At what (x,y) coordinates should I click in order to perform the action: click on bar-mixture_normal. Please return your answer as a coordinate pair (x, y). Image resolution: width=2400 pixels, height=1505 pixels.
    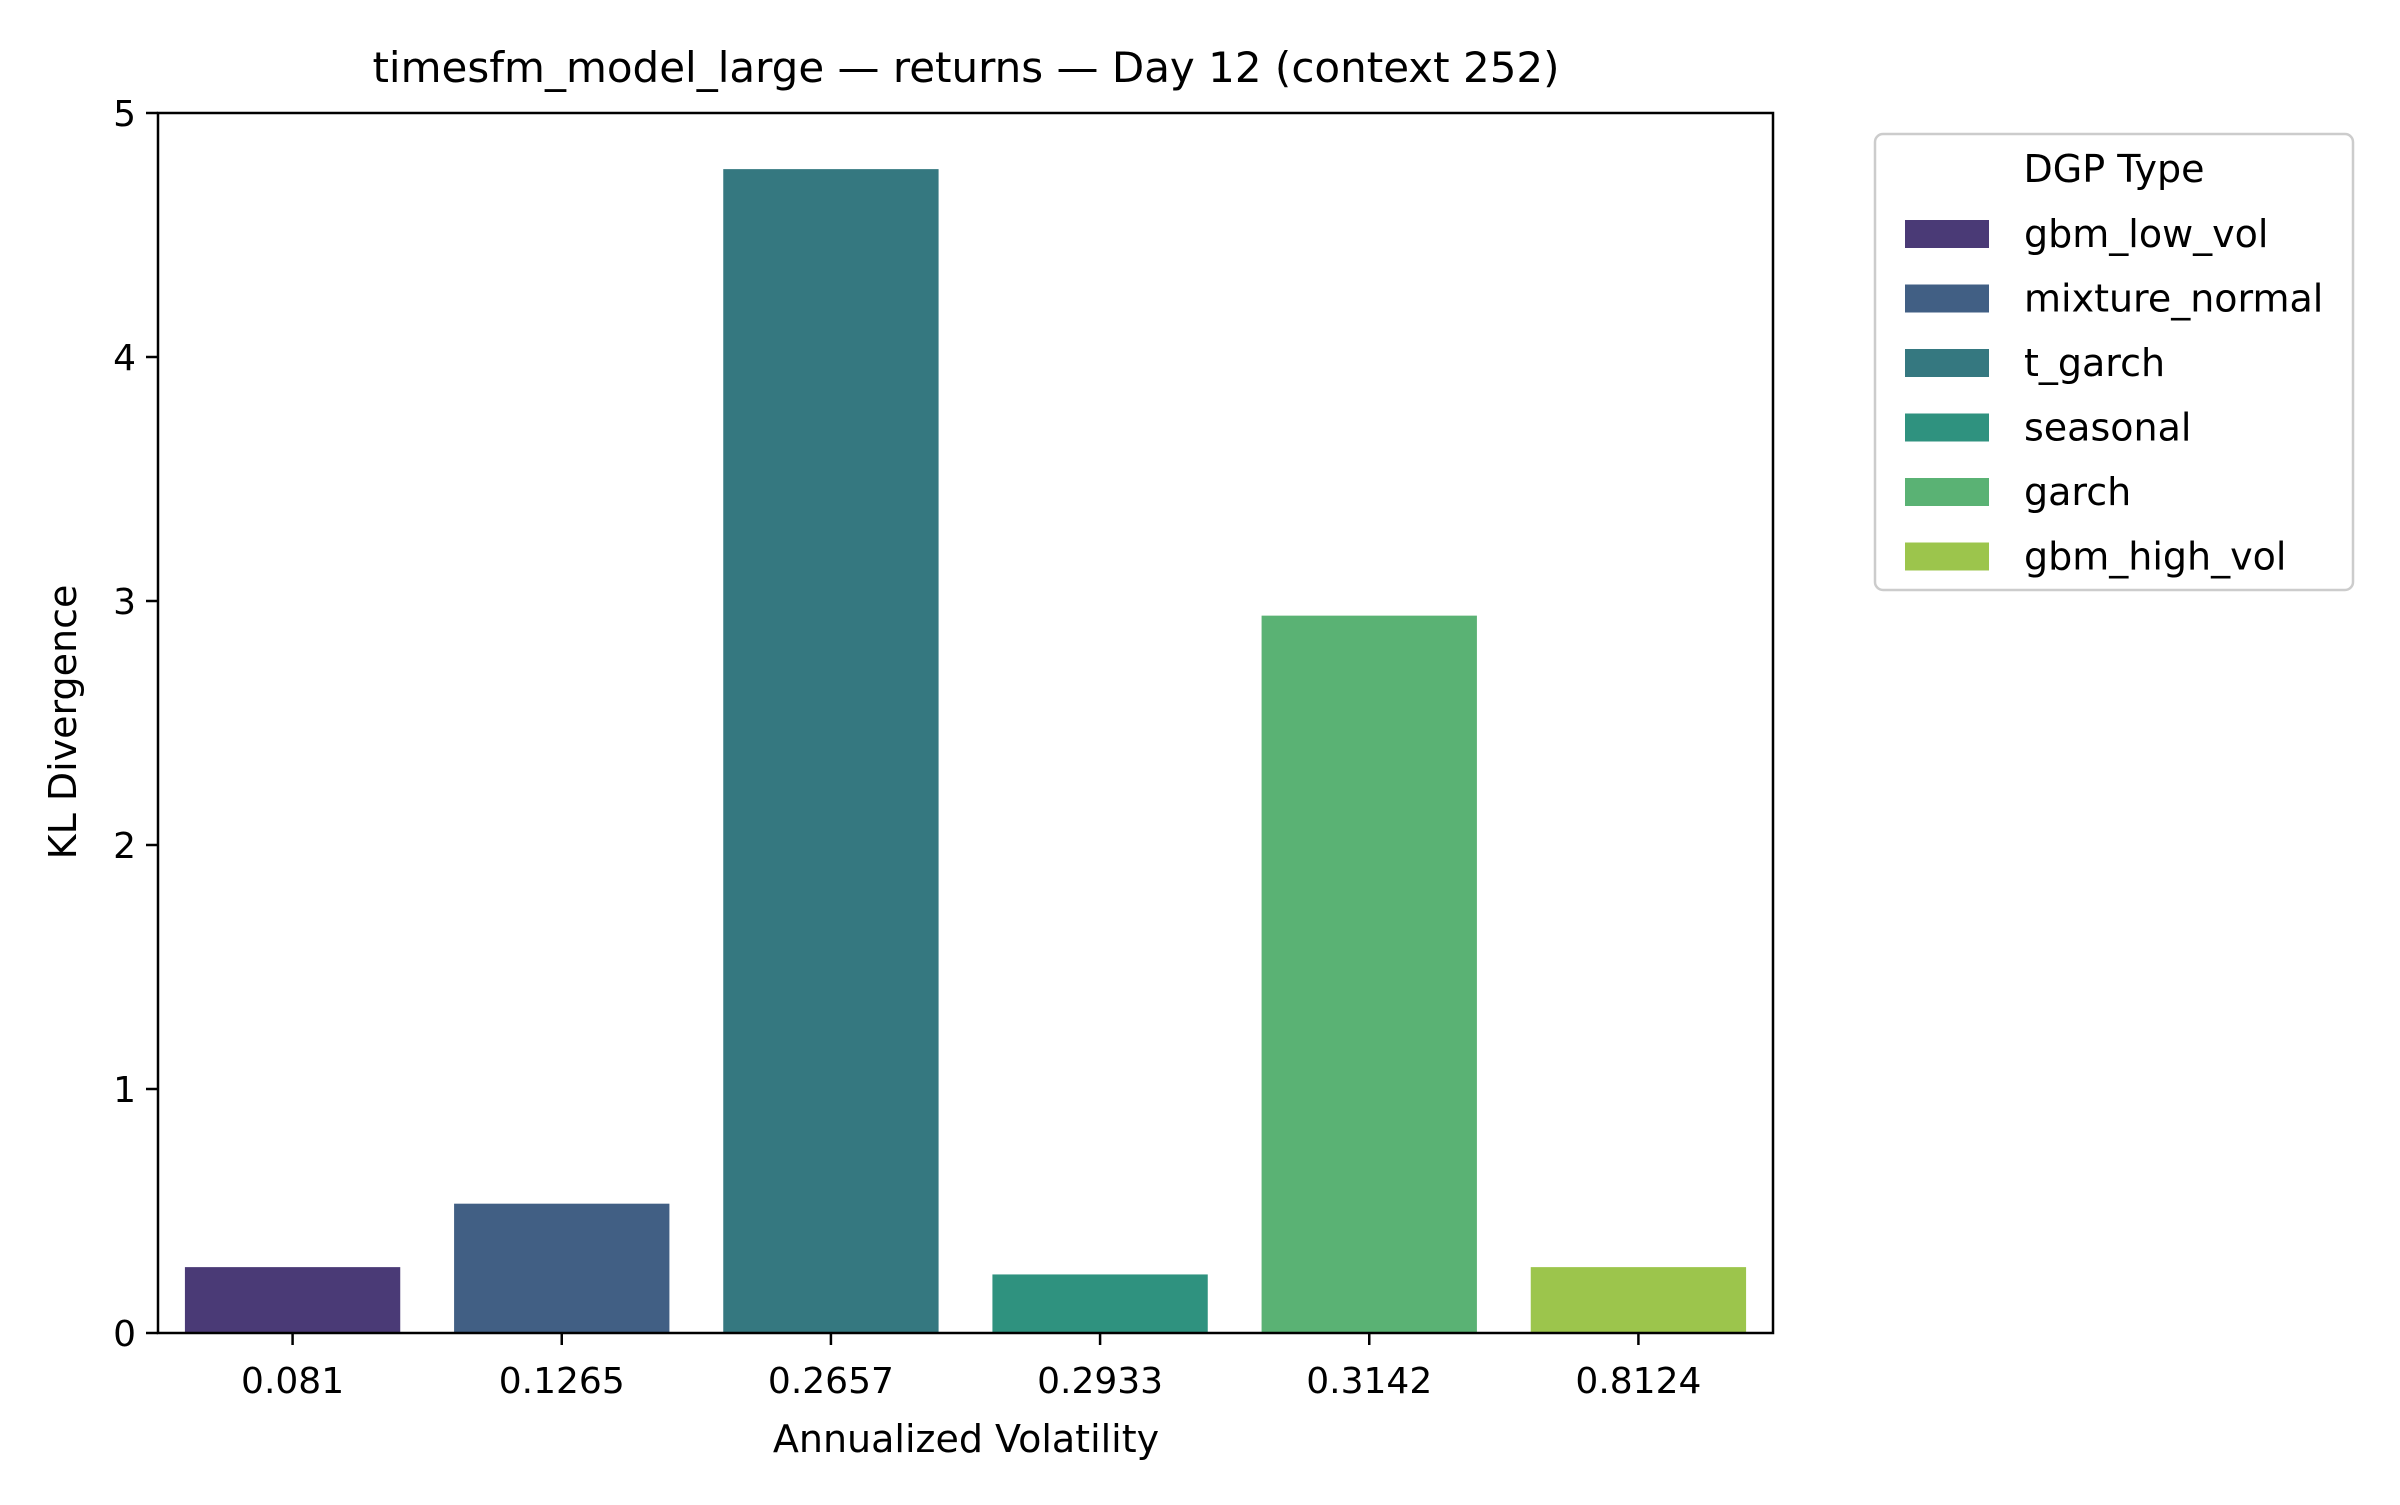
    Looking at the image, I should click on (562, 1268).